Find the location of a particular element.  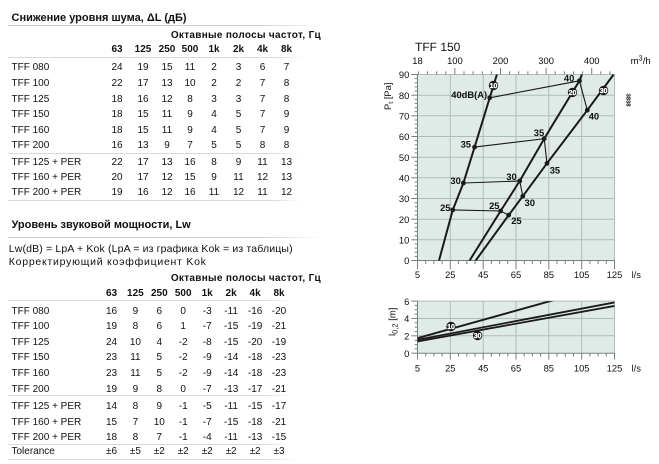

svg-text: m3/h is located at coordinates (641, 60).